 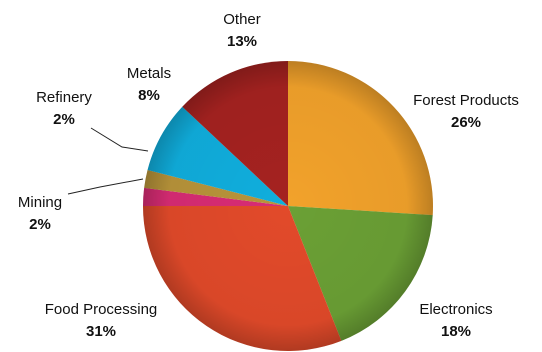 I want to click on slice-value-forest-products: 26%, so click(x=466, y=122).